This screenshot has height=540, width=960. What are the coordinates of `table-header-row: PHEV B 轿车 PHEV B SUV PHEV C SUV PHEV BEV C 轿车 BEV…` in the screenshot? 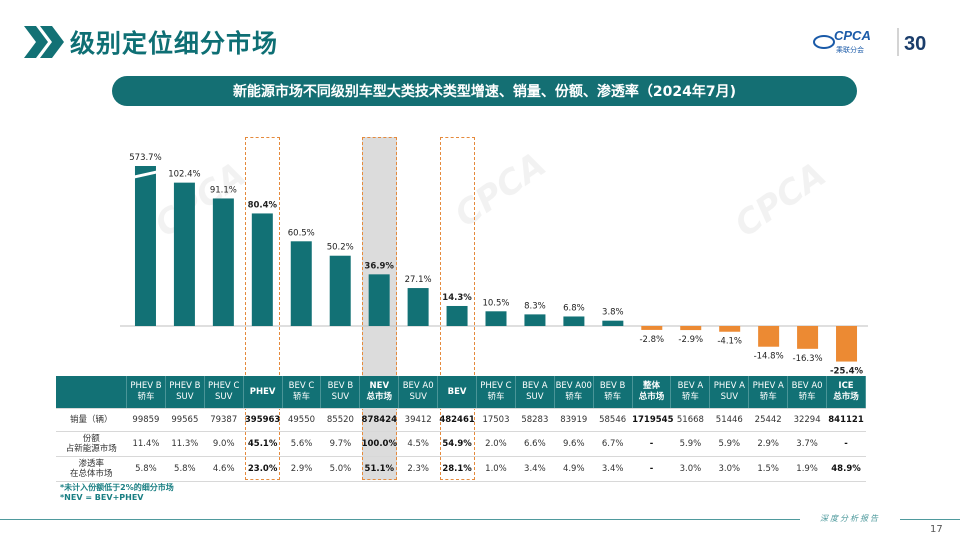 It's located at (461, 392).